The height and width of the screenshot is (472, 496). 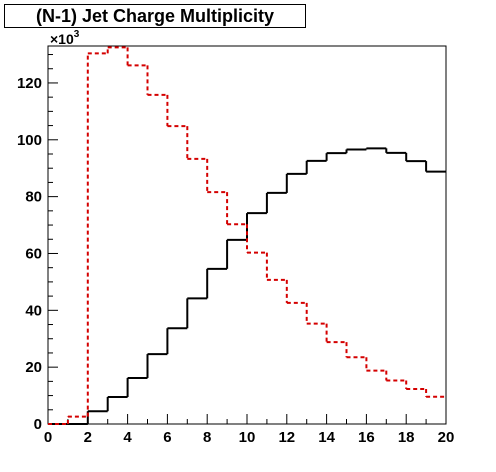 I want to click on x-tick-label: 4, so click(x=127, y=437).